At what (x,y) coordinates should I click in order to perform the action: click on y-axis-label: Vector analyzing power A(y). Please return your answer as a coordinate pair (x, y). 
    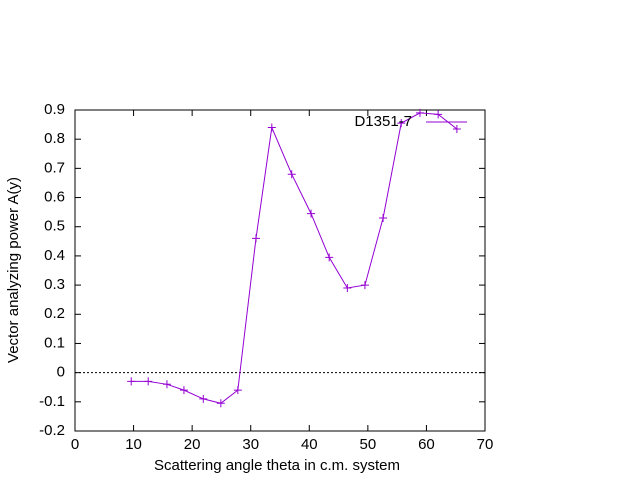
    Looking at the image, I should click on (13, 270).